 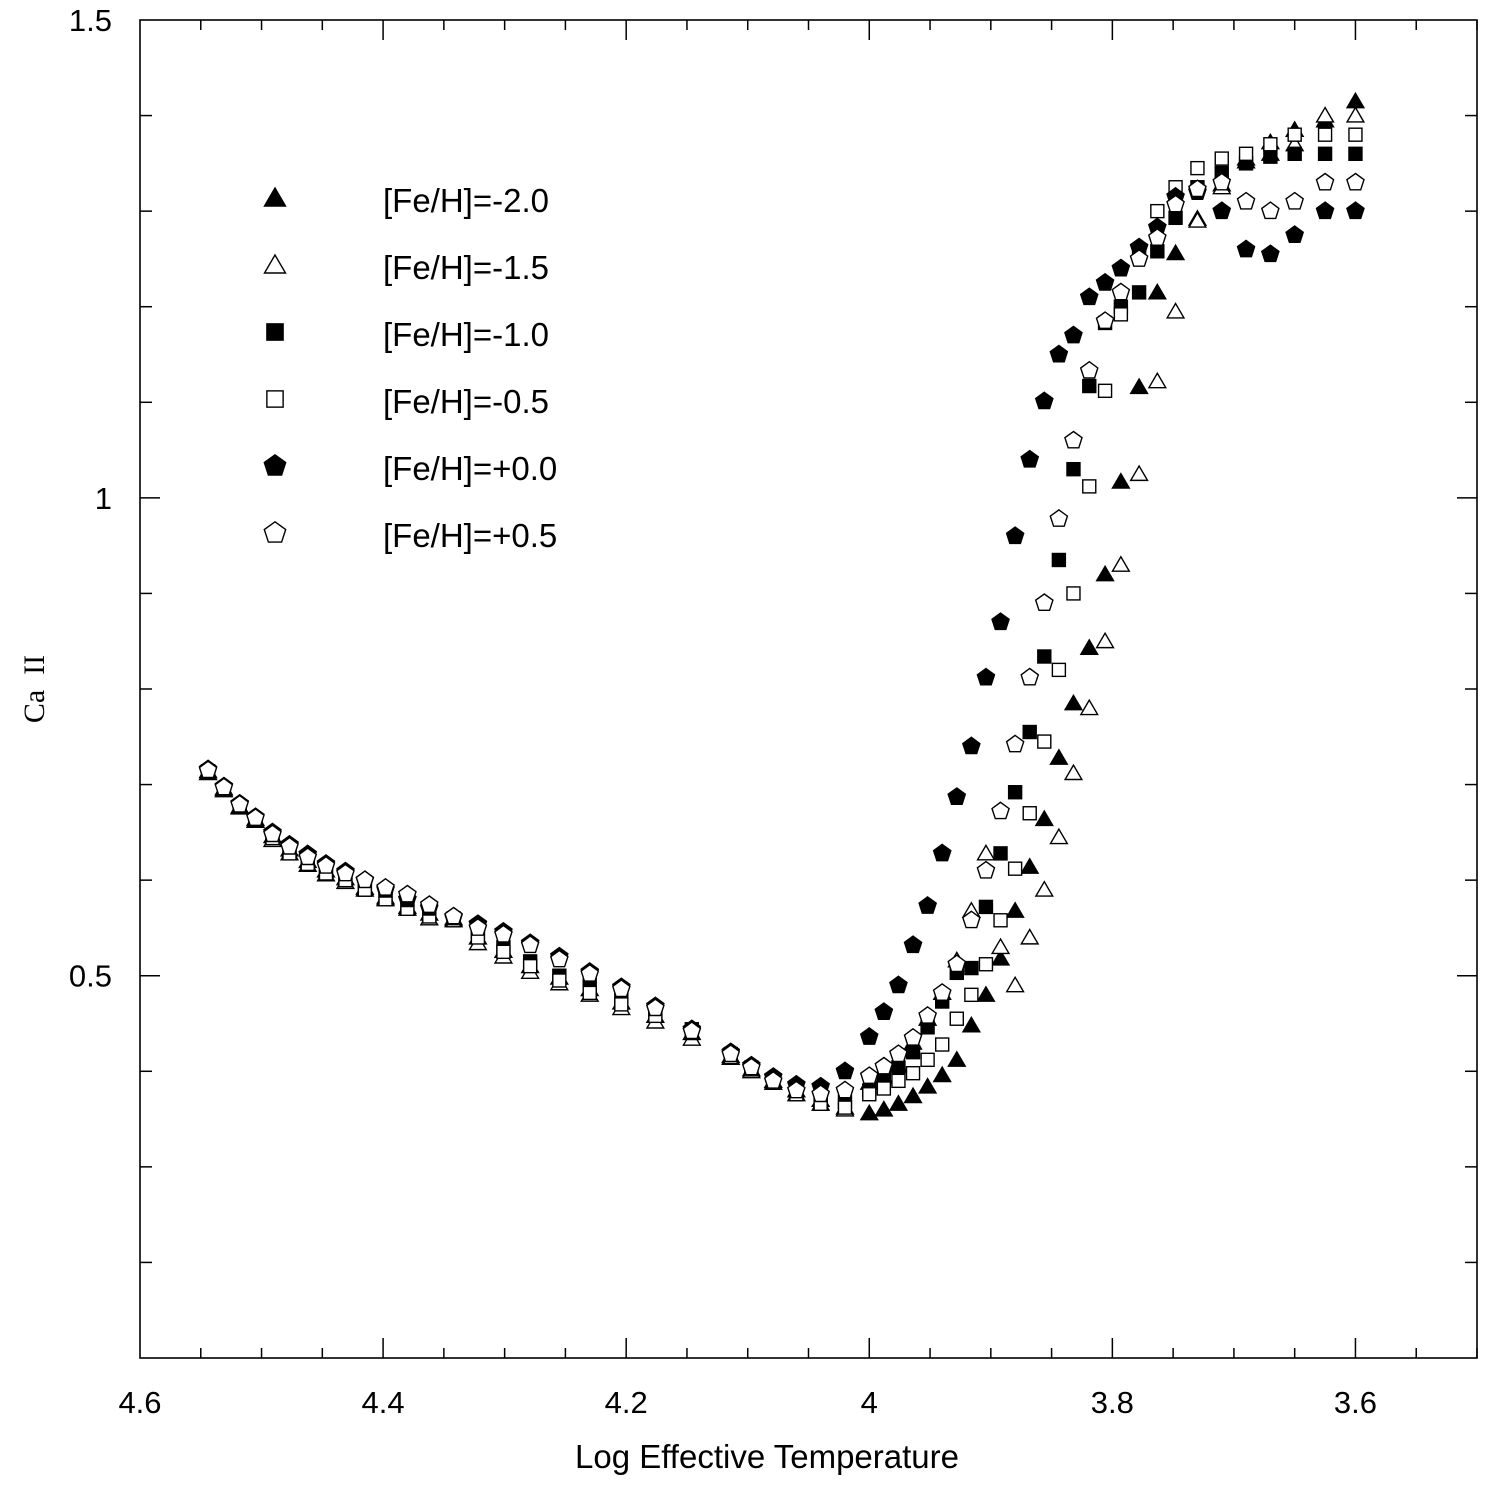 What do you see at coordinates (466, 334) in the screenshot?
I see `legend-label: [Fe/H]=-1.0` at bounding box center [466, 334].